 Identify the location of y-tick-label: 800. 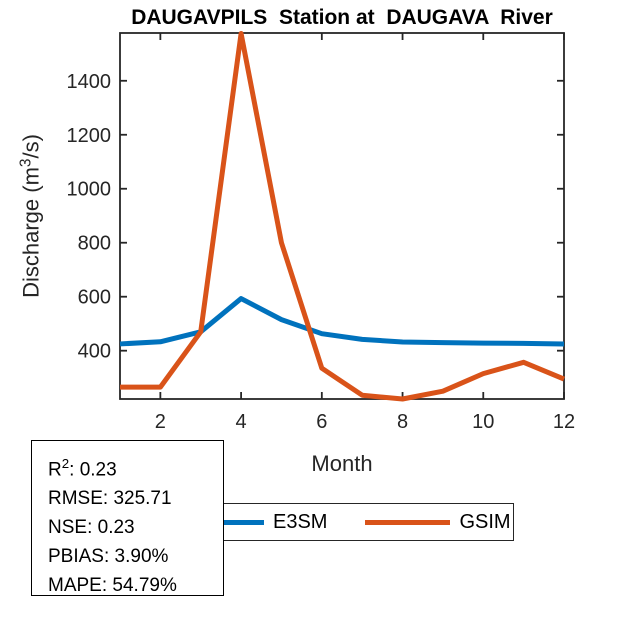
(94, 244).